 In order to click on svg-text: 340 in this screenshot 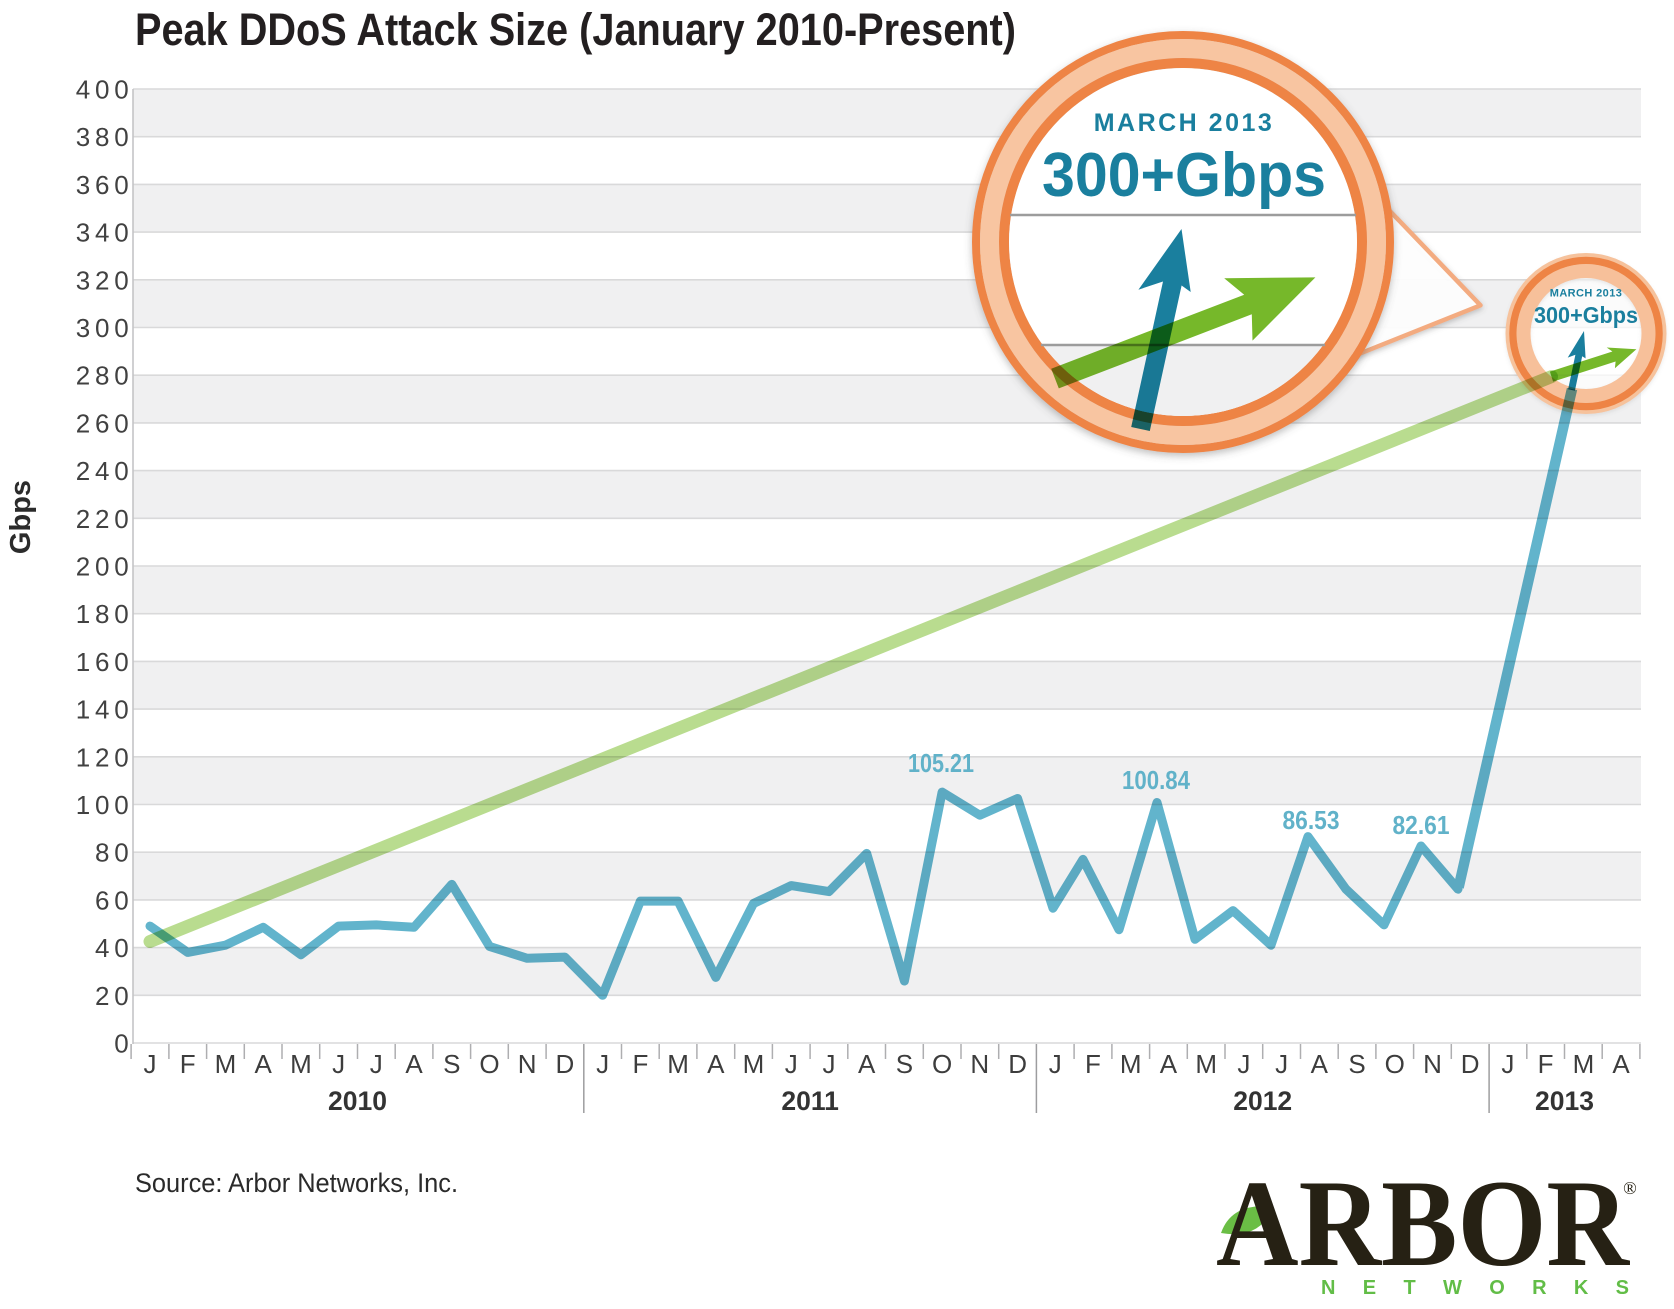, I will do `click(105, 233)`.